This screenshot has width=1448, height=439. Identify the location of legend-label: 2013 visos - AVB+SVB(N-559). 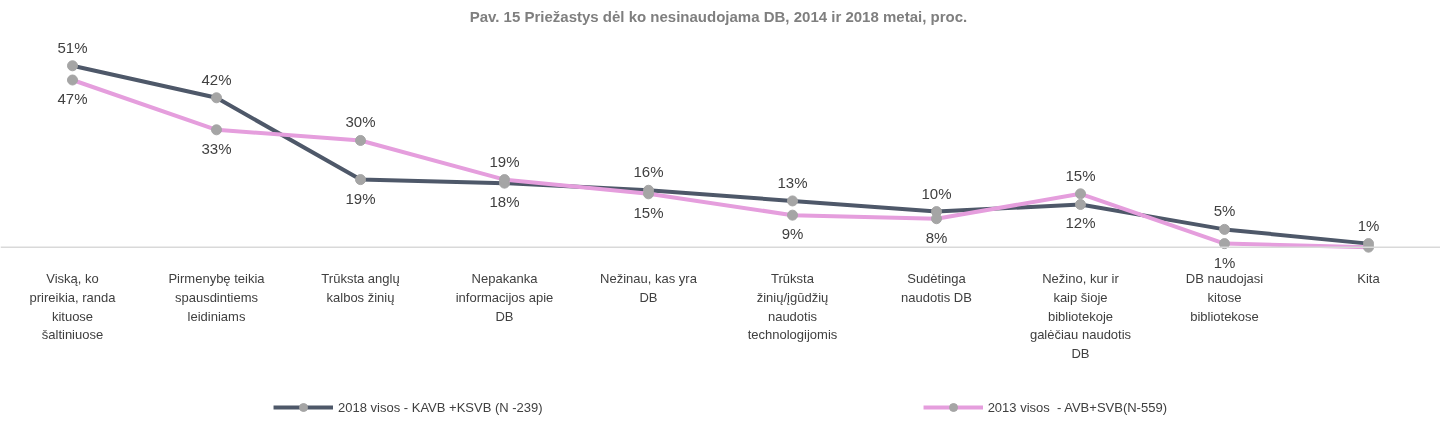
(1077, 407).